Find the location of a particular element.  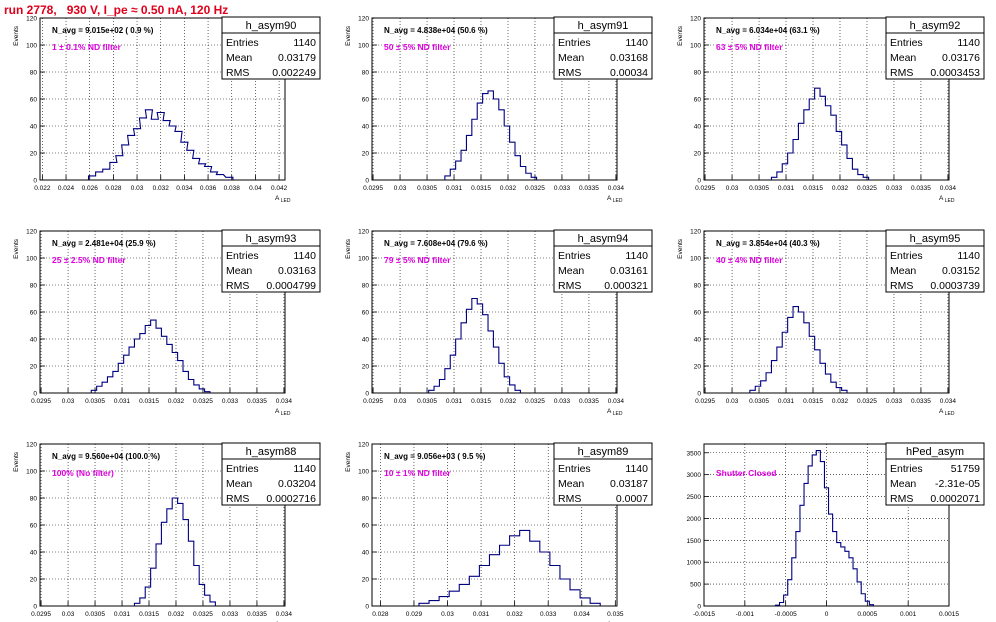

x-tick-label: 0.0015 is located at coordinates (949, 614).